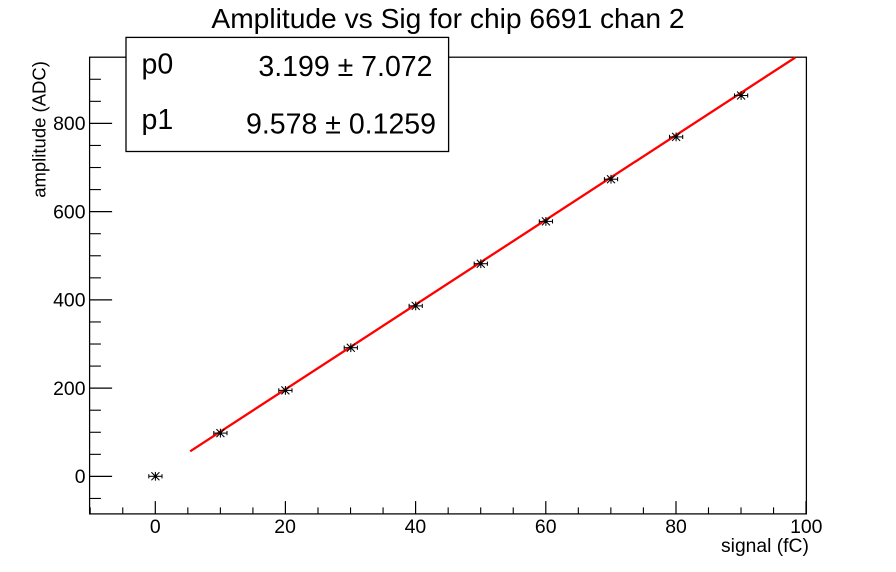 This screenshot has height=572, width=896. What do you see at coordinates (447, 18) in the screenshot?
I see `svg-text:Amplitude vs Sig for chip 6691: Amplitude vs Sig for chip 6691 chan 2` at bounding box center [447, 18].